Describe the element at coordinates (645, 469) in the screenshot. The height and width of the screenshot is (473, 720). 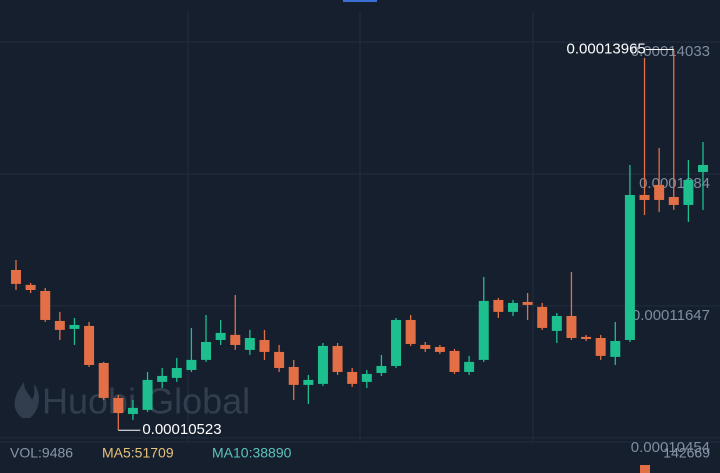
I see `volume-bar` at that location.